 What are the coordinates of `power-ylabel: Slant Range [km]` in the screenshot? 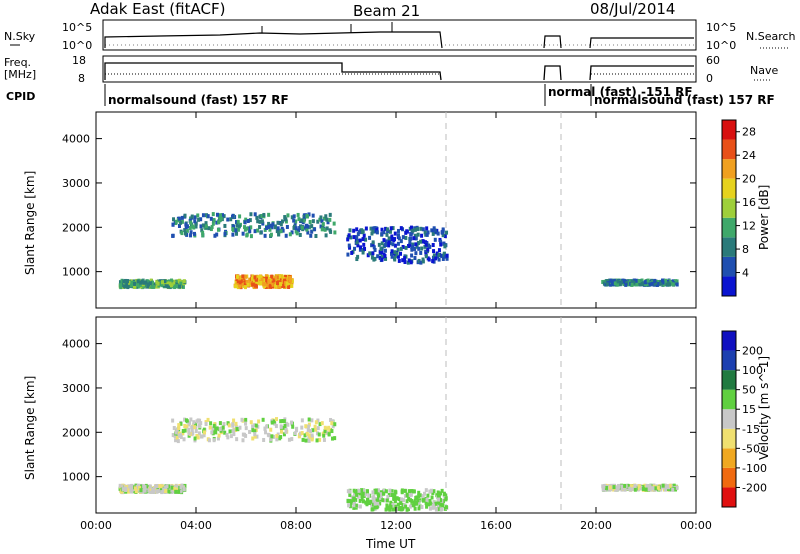 It's located at (30, 223).